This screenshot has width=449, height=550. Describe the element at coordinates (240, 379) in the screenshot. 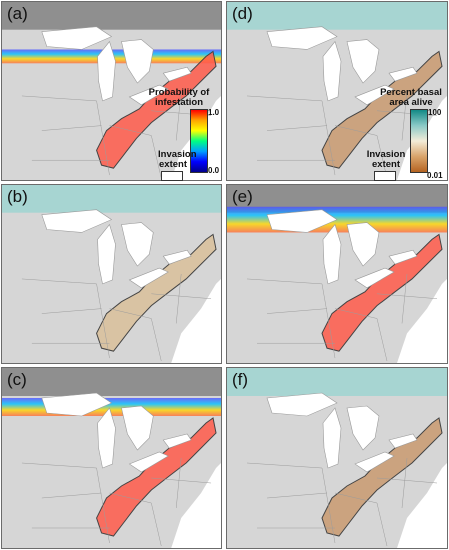

I see `panel-label: (f)` at that location.